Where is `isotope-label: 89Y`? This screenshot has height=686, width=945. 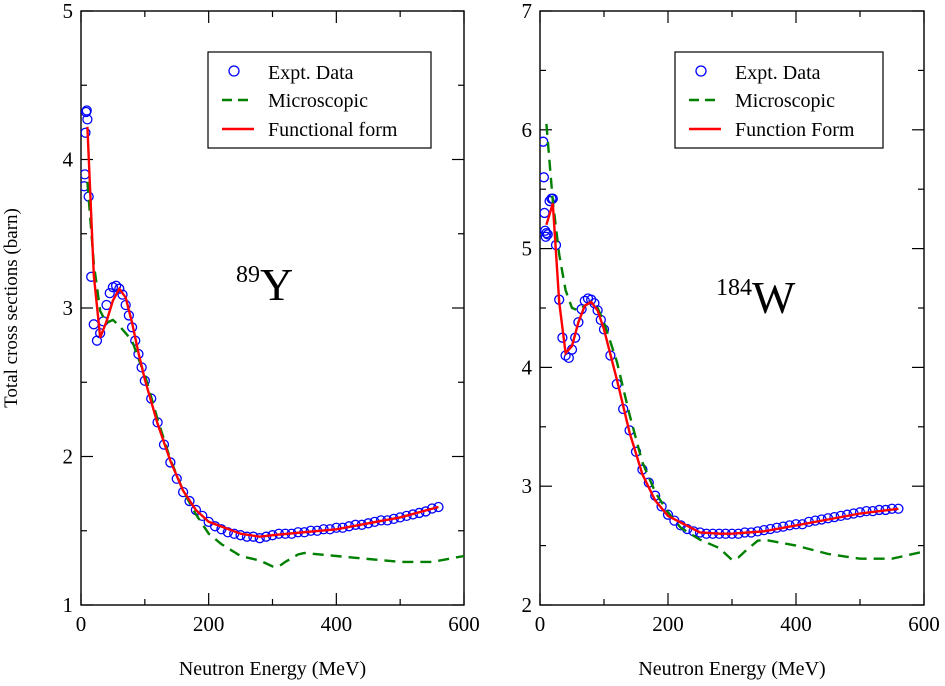 isotope-label: 89Y is located at coordinates (264, 284).